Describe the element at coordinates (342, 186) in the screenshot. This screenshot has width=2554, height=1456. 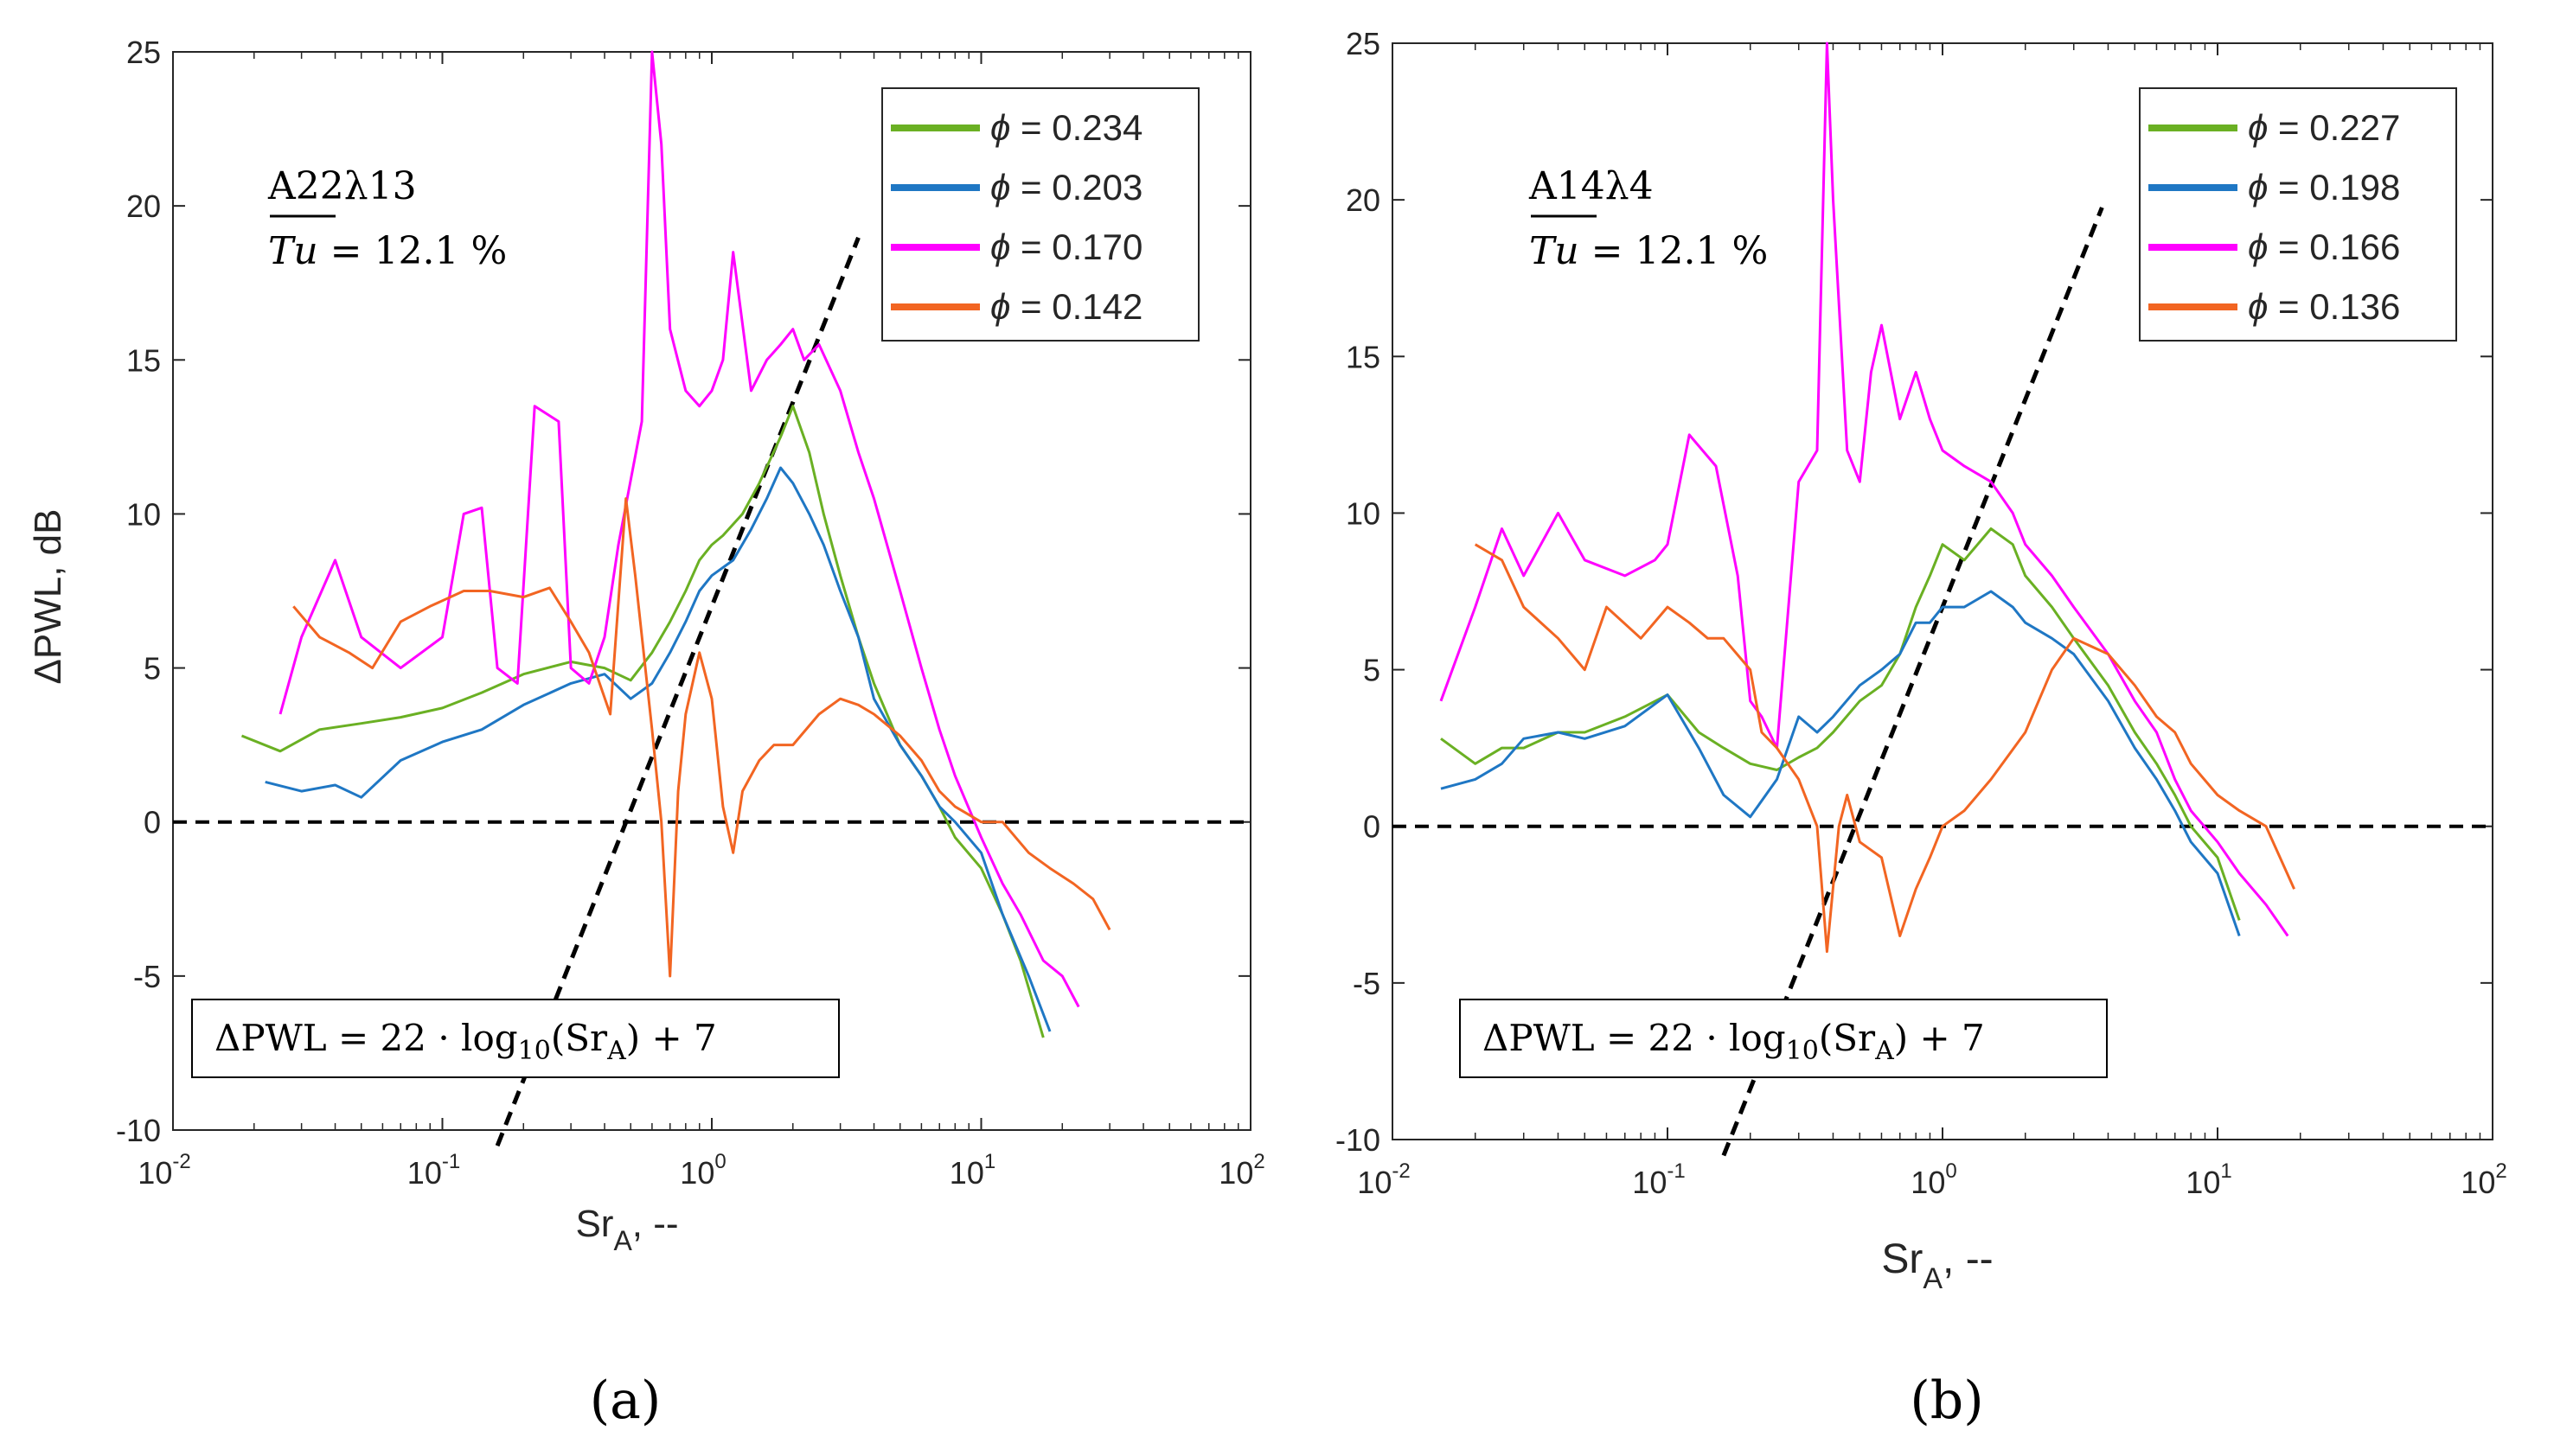
I see `case-label: A22λ13` at that location.